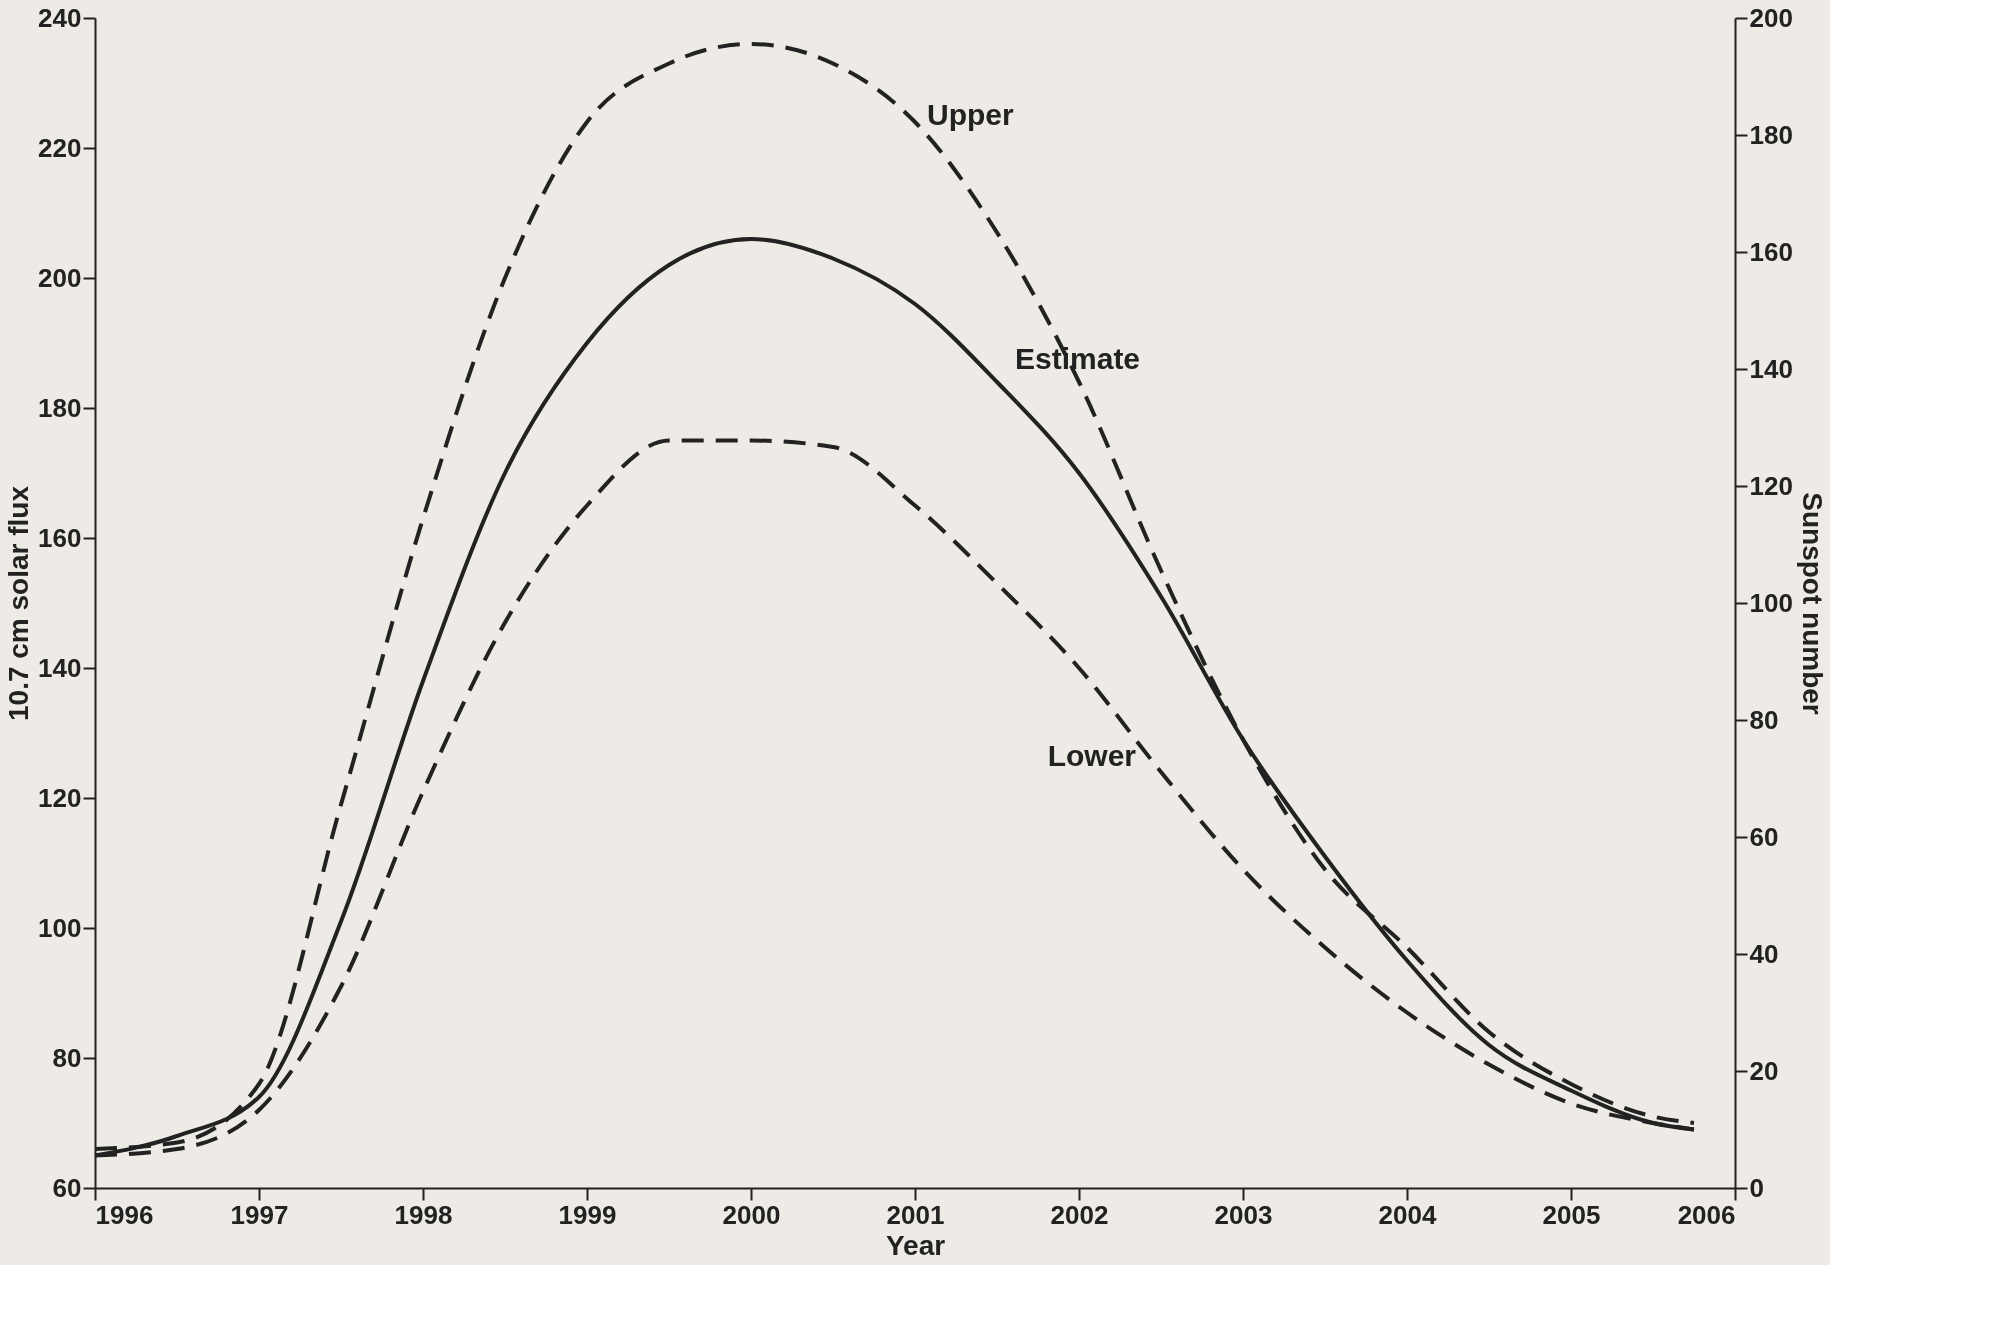 This screenshot has width=2006, height=1334. Describe the element at coordinates (1764, 953) in the screenshot. I see `y2-tick-label: 40` at that location.